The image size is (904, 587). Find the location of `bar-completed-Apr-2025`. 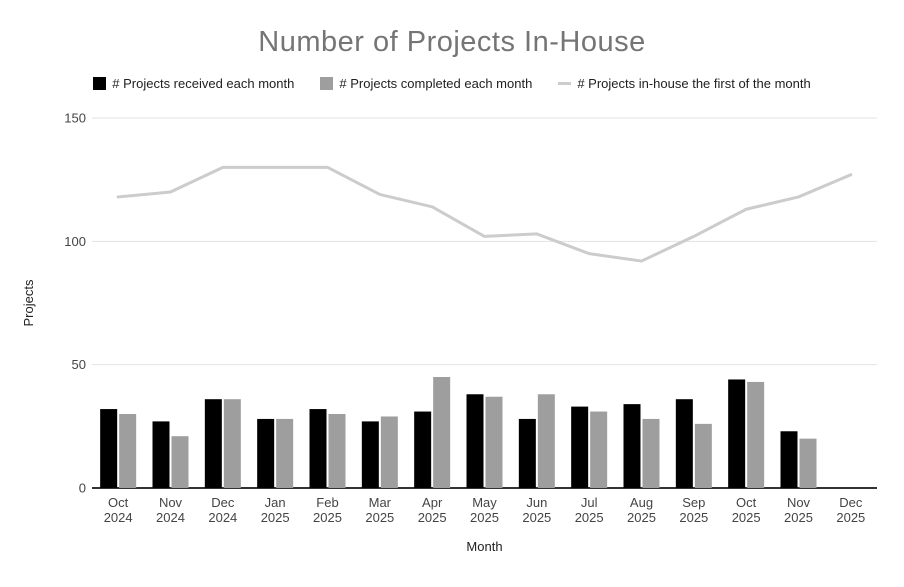

bar-completed-Apr-2025 is located at coordinates (442, 432).